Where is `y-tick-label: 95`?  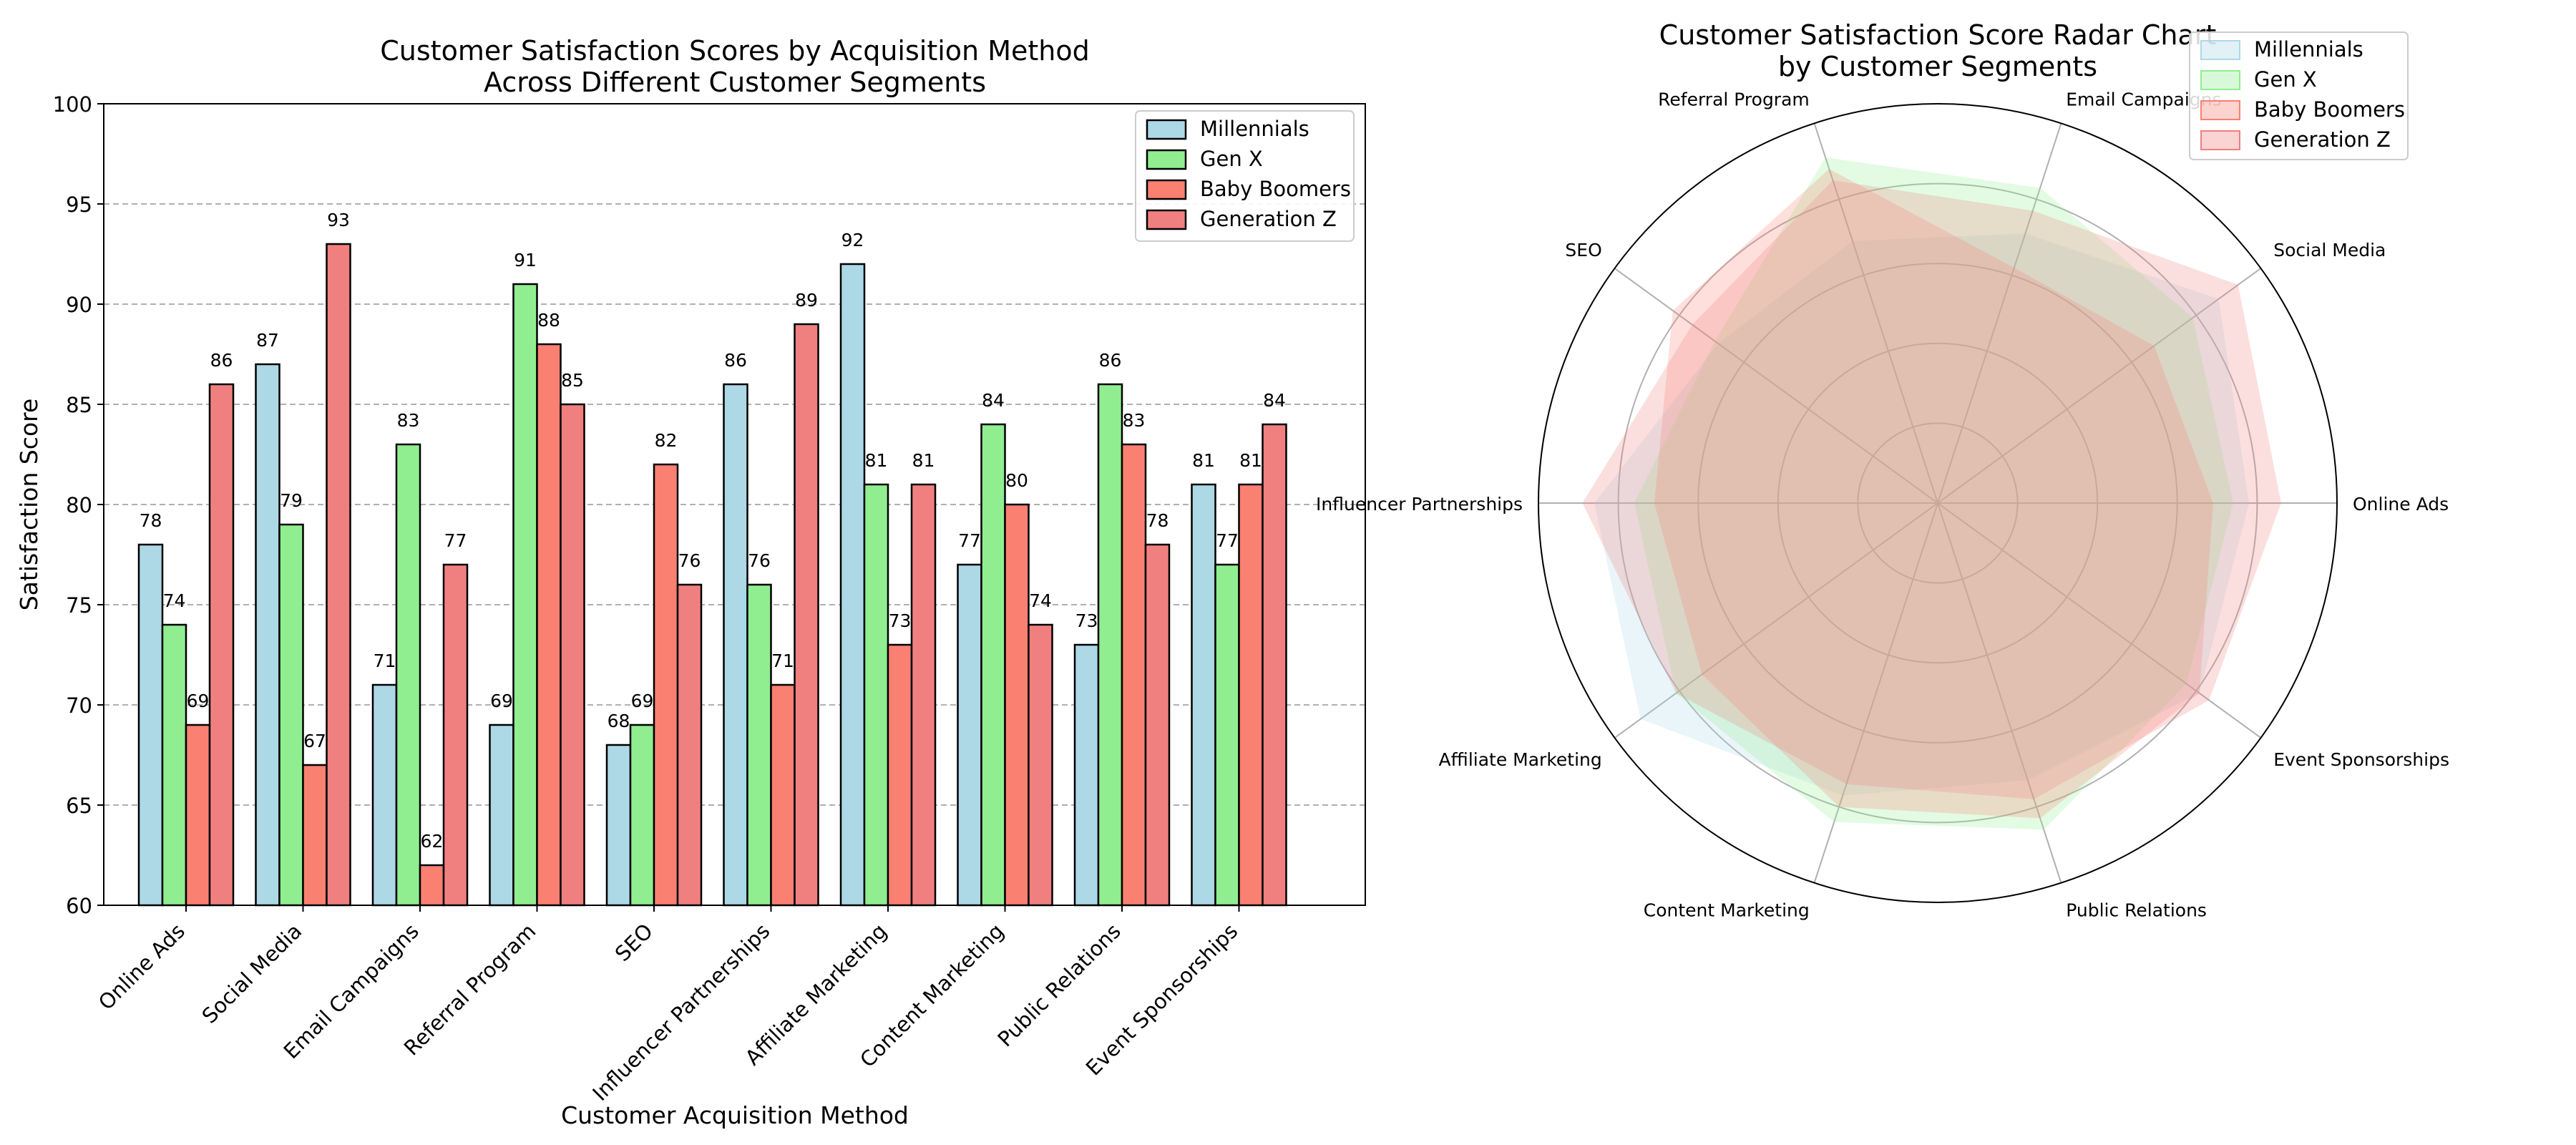 y-tick-label: 95 is located at coordinates (79, 205).